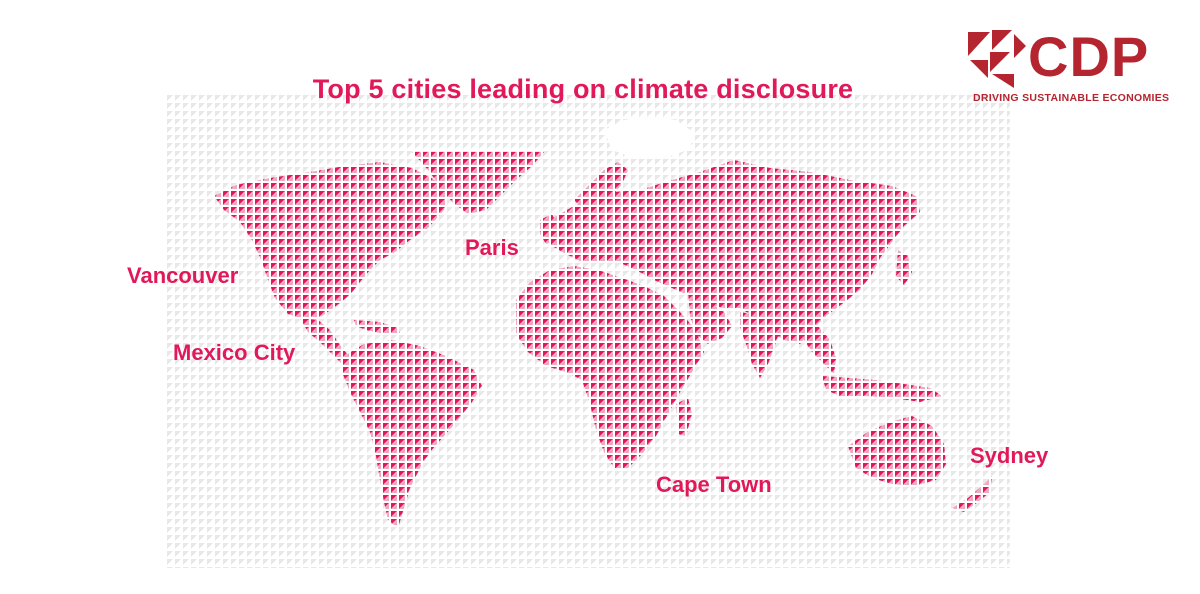 This screenshot has height=594, width=1200. I want to click on indonesia, so click(882, 389).